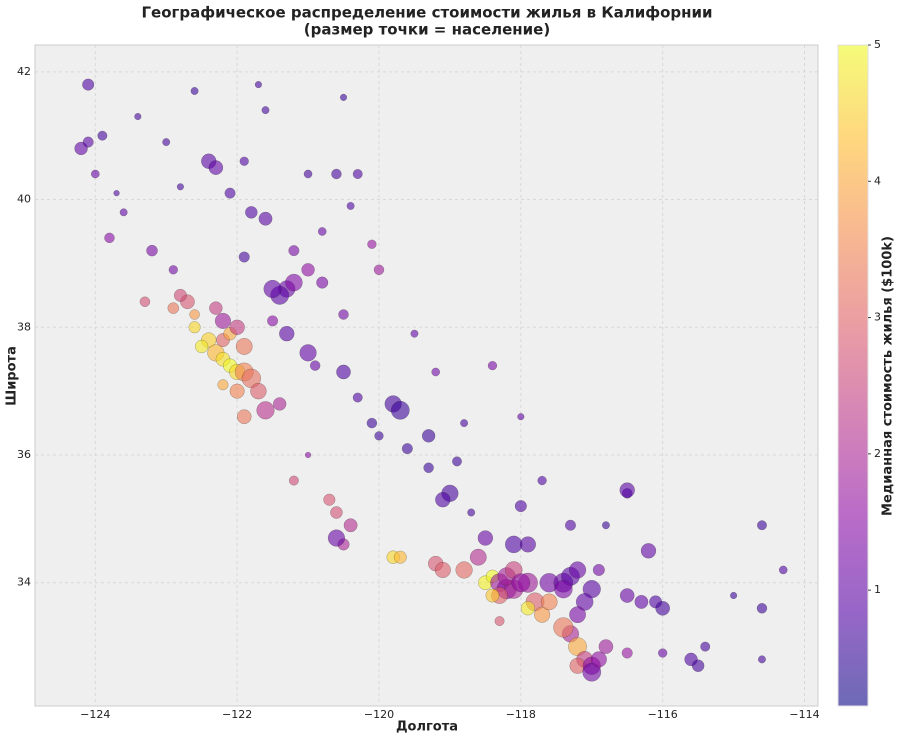 The image size is (900, 742). Describe the element at coordinates (24, 454) in the screenshot. I see `y-tick-label: 36` at that location.